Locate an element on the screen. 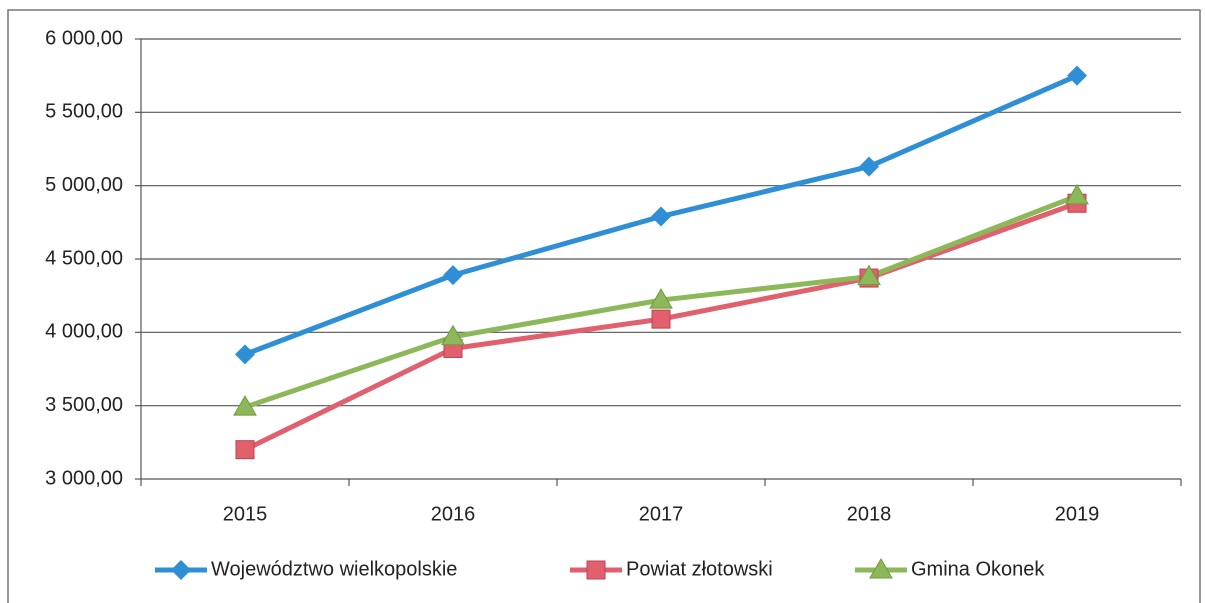 This screenshot has width=1205, height=603. x-tick-label: 2015 is located at coordinates (245, 514).